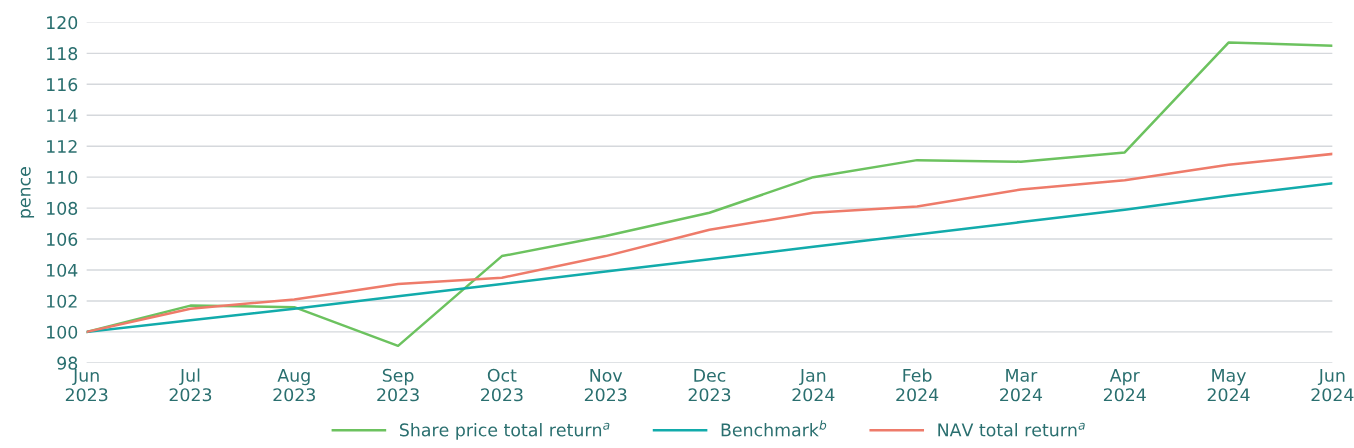 This screenshot has height=448, width=1354. Describe the element at coordinates (1124, 385) in the screenshot. I see `x-tick-label: Apr 2024` at that location.